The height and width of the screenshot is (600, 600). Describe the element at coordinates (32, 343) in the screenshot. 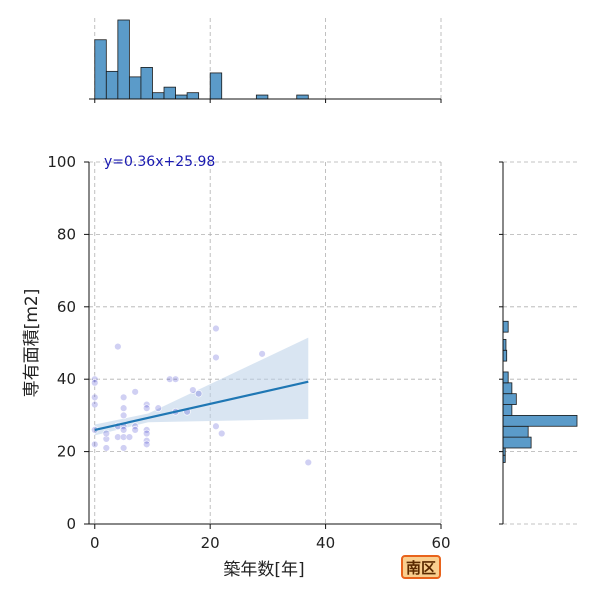

I see `y-axis-label: 専有面積[m2]` at that location.